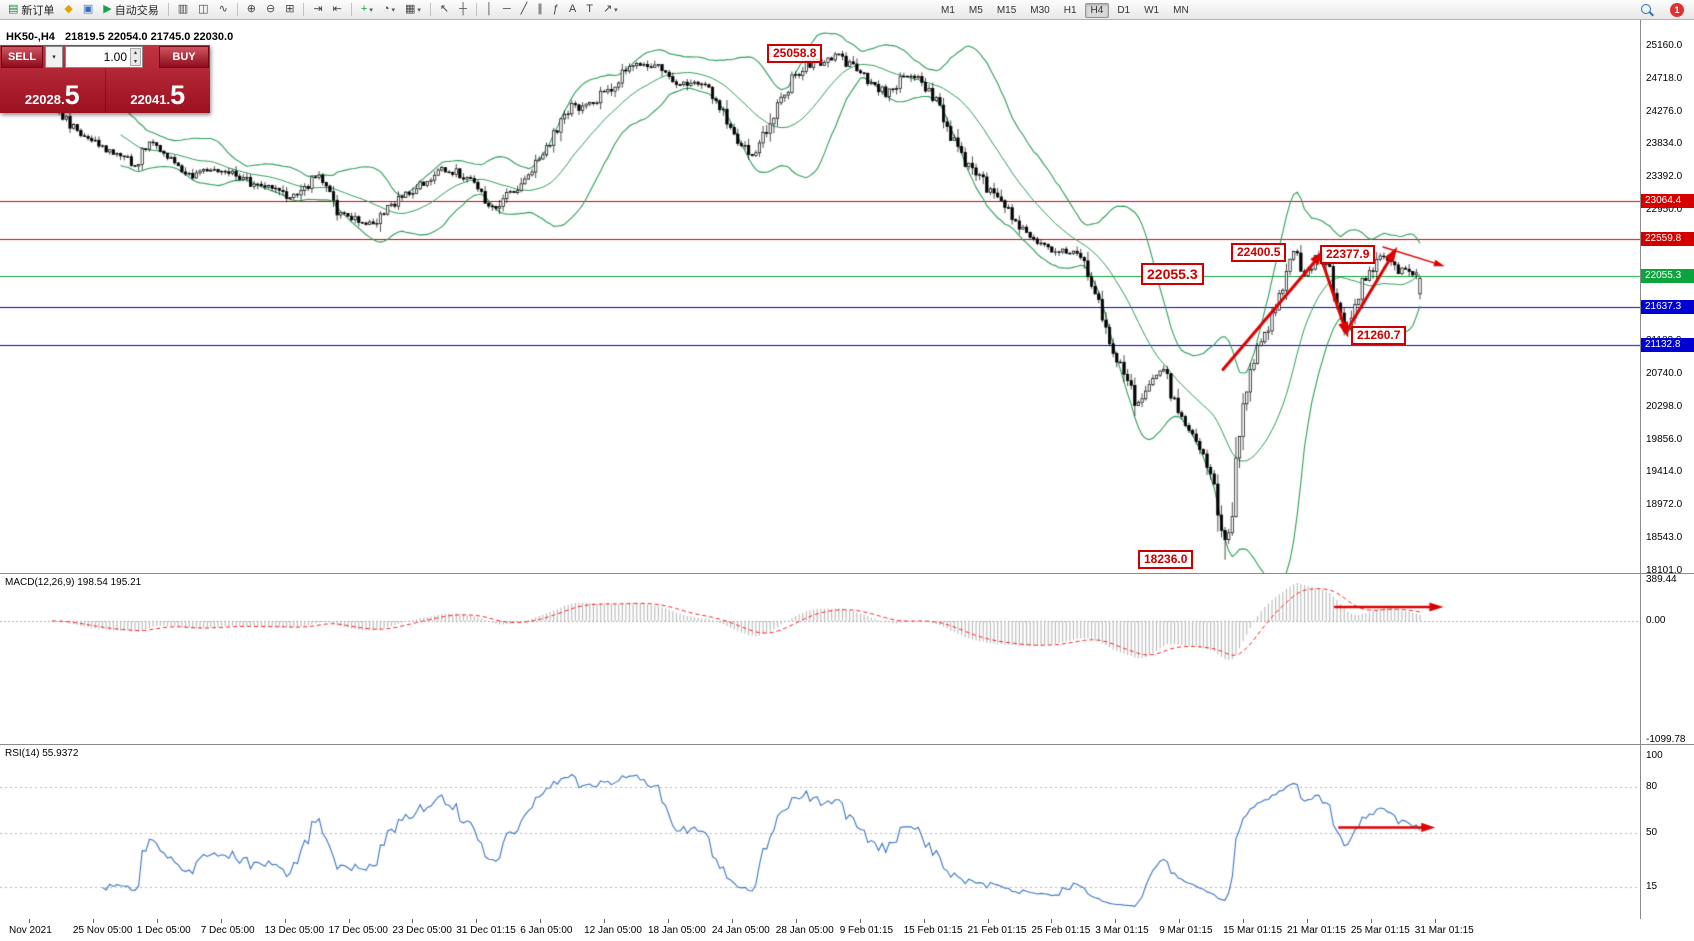 This screenshot has height=941, width=1694. I want to click on timeframe-group: M1 M5 M15 M30 H1 H4 D1 W1 MN, so click(1065, 10).